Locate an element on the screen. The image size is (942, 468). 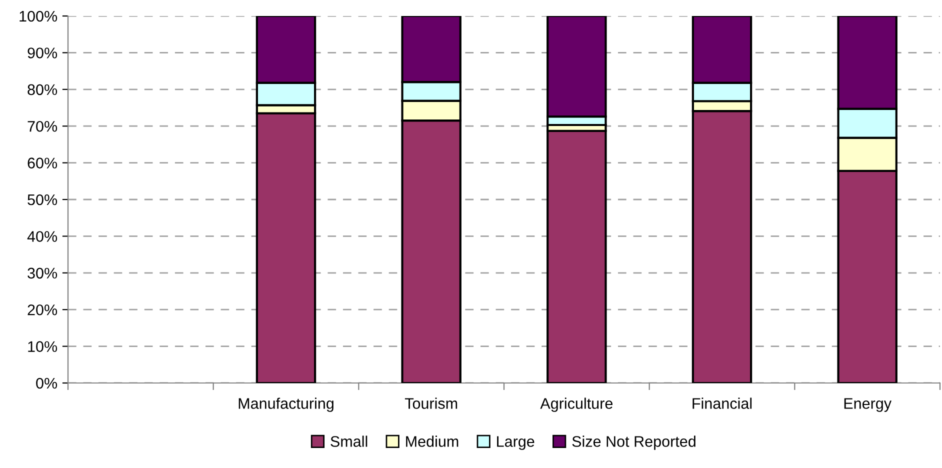
y-tick-label: 80% is located at coordinates (43, 90).